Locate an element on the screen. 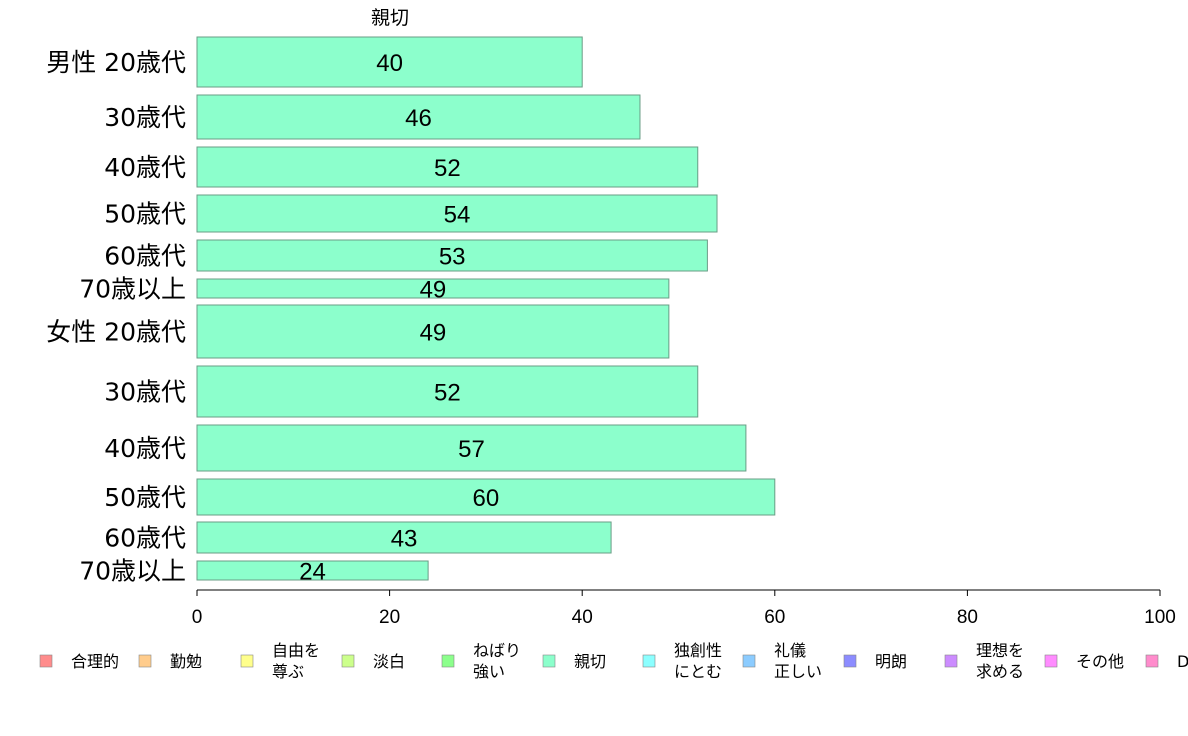 The height and width of the screenshot is (736, 1188). bar-value-label: 53 is located at coordinates (452, 257).